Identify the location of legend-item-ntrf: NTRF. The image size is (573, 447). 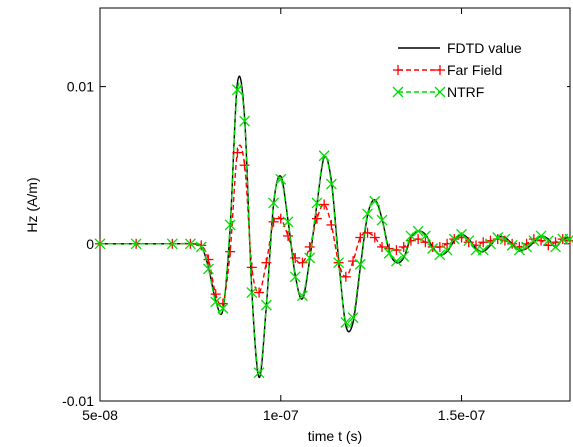
(438, 92).